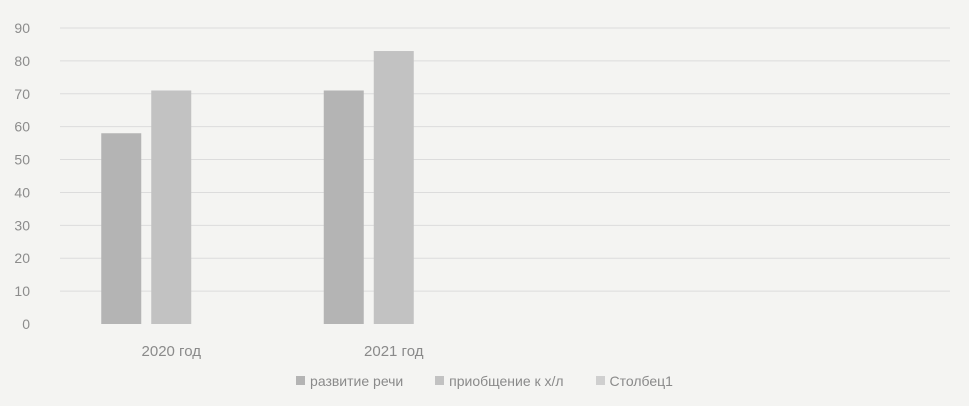  Describe the element at coordinates (394, 351) in the screenshot. I see `x-tick-label: 2021 год` at that location.